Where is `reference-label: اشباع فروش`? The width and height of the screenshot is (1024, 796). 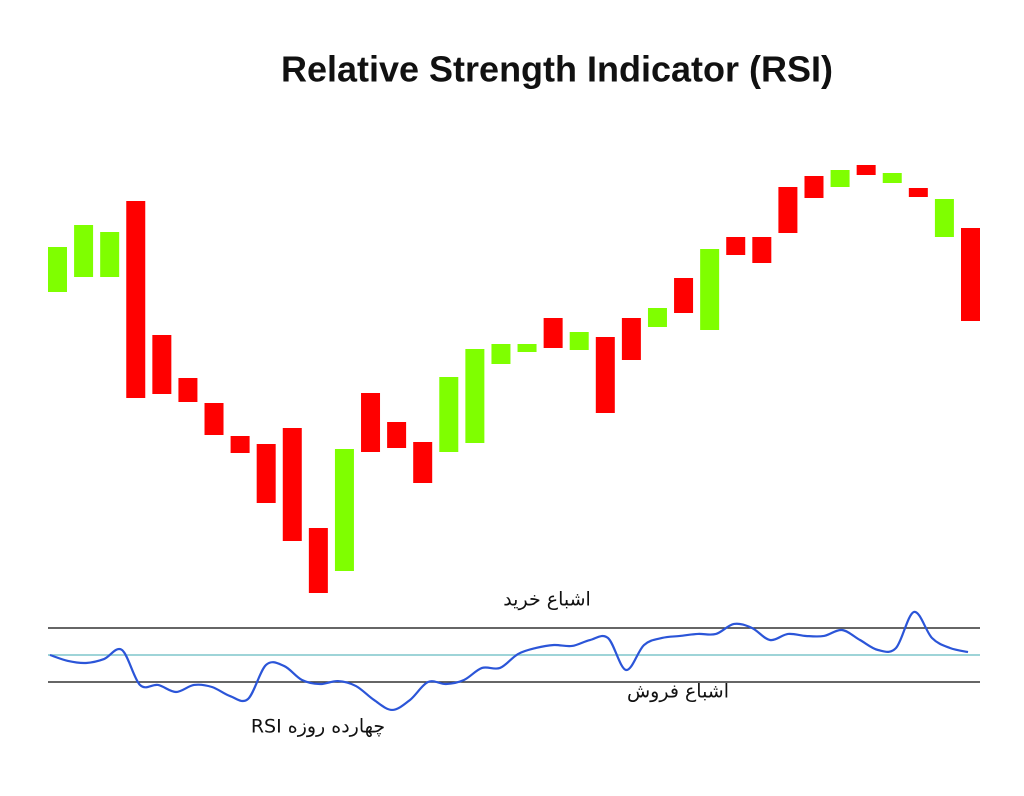
reference-label: اشباع فروش is located at coordinates (678, 692).